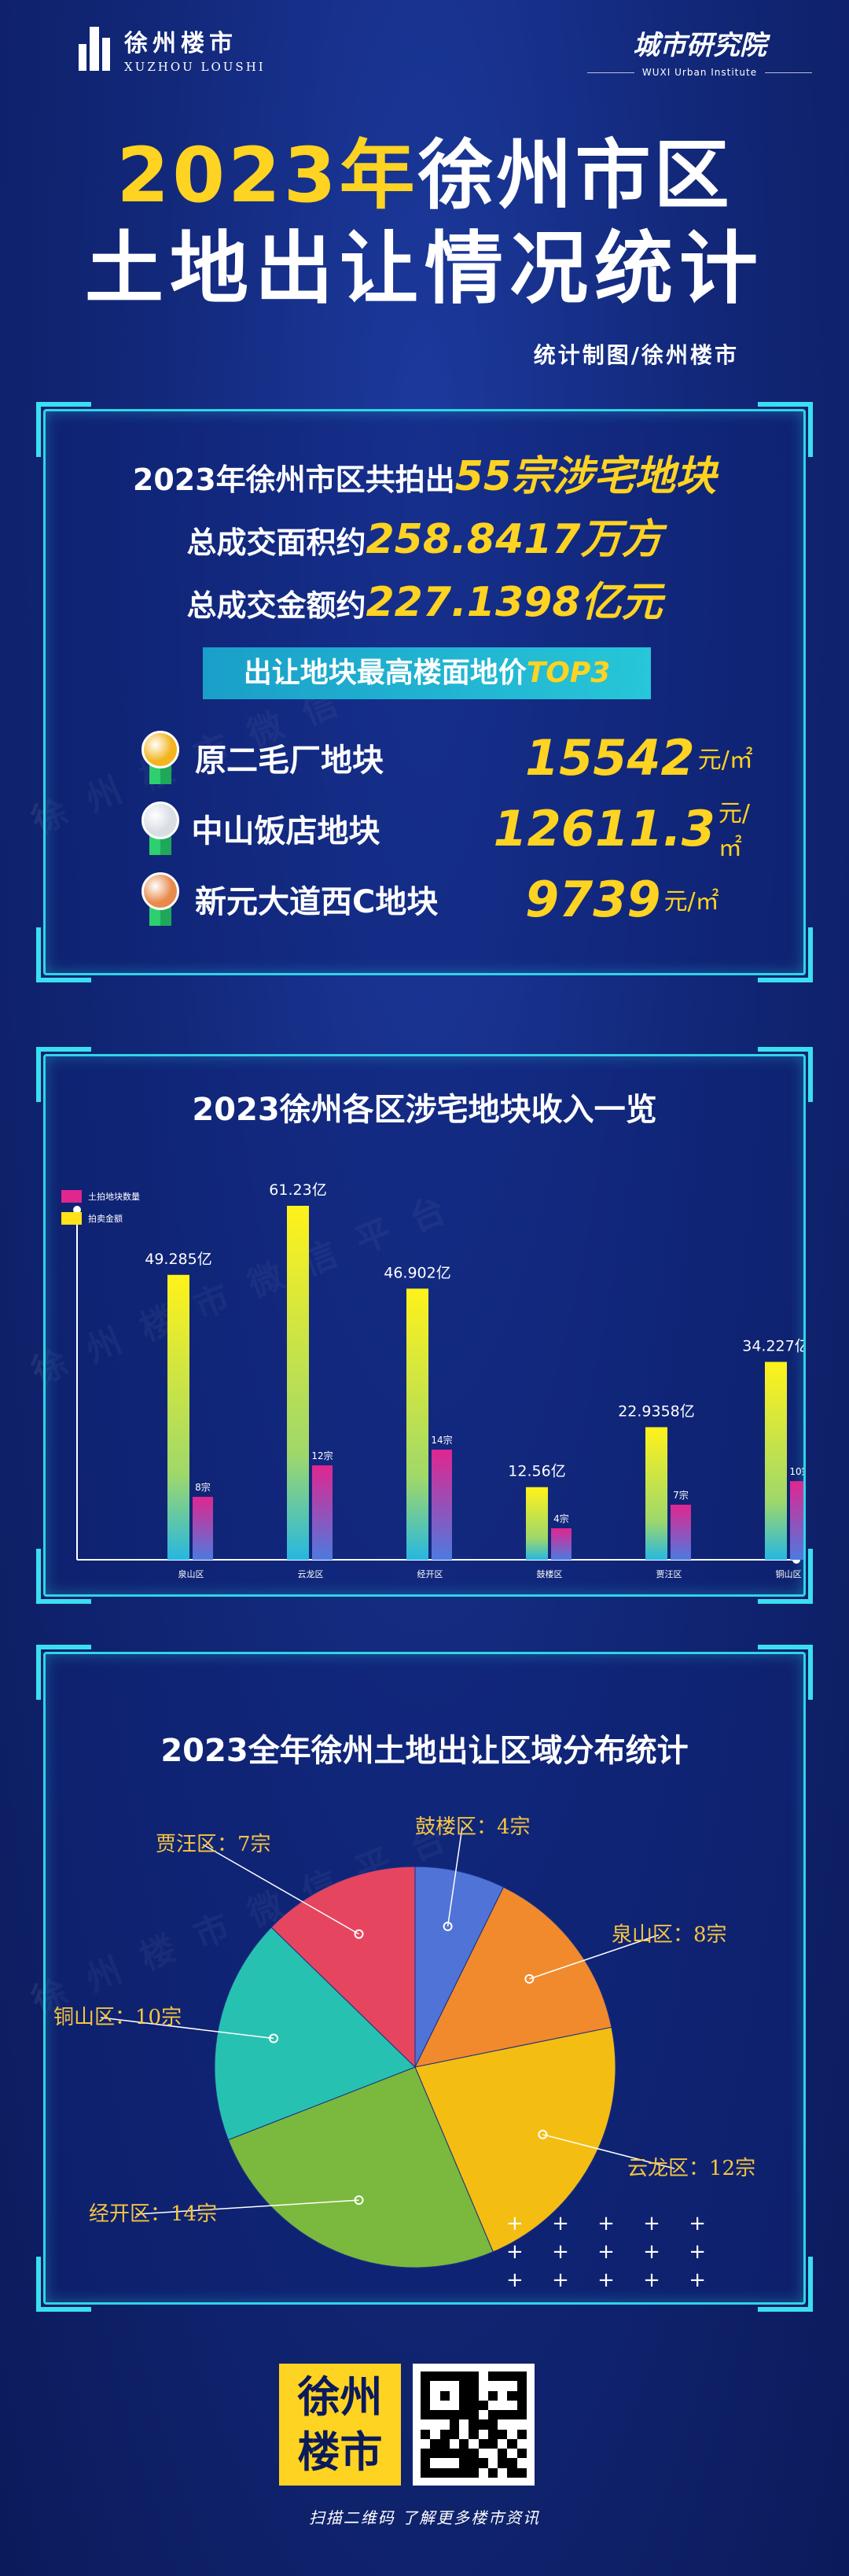 This screenshot has width=849, height=2576. I want to click on bar-amount-label: 46.902亿, so click(417, 1272).